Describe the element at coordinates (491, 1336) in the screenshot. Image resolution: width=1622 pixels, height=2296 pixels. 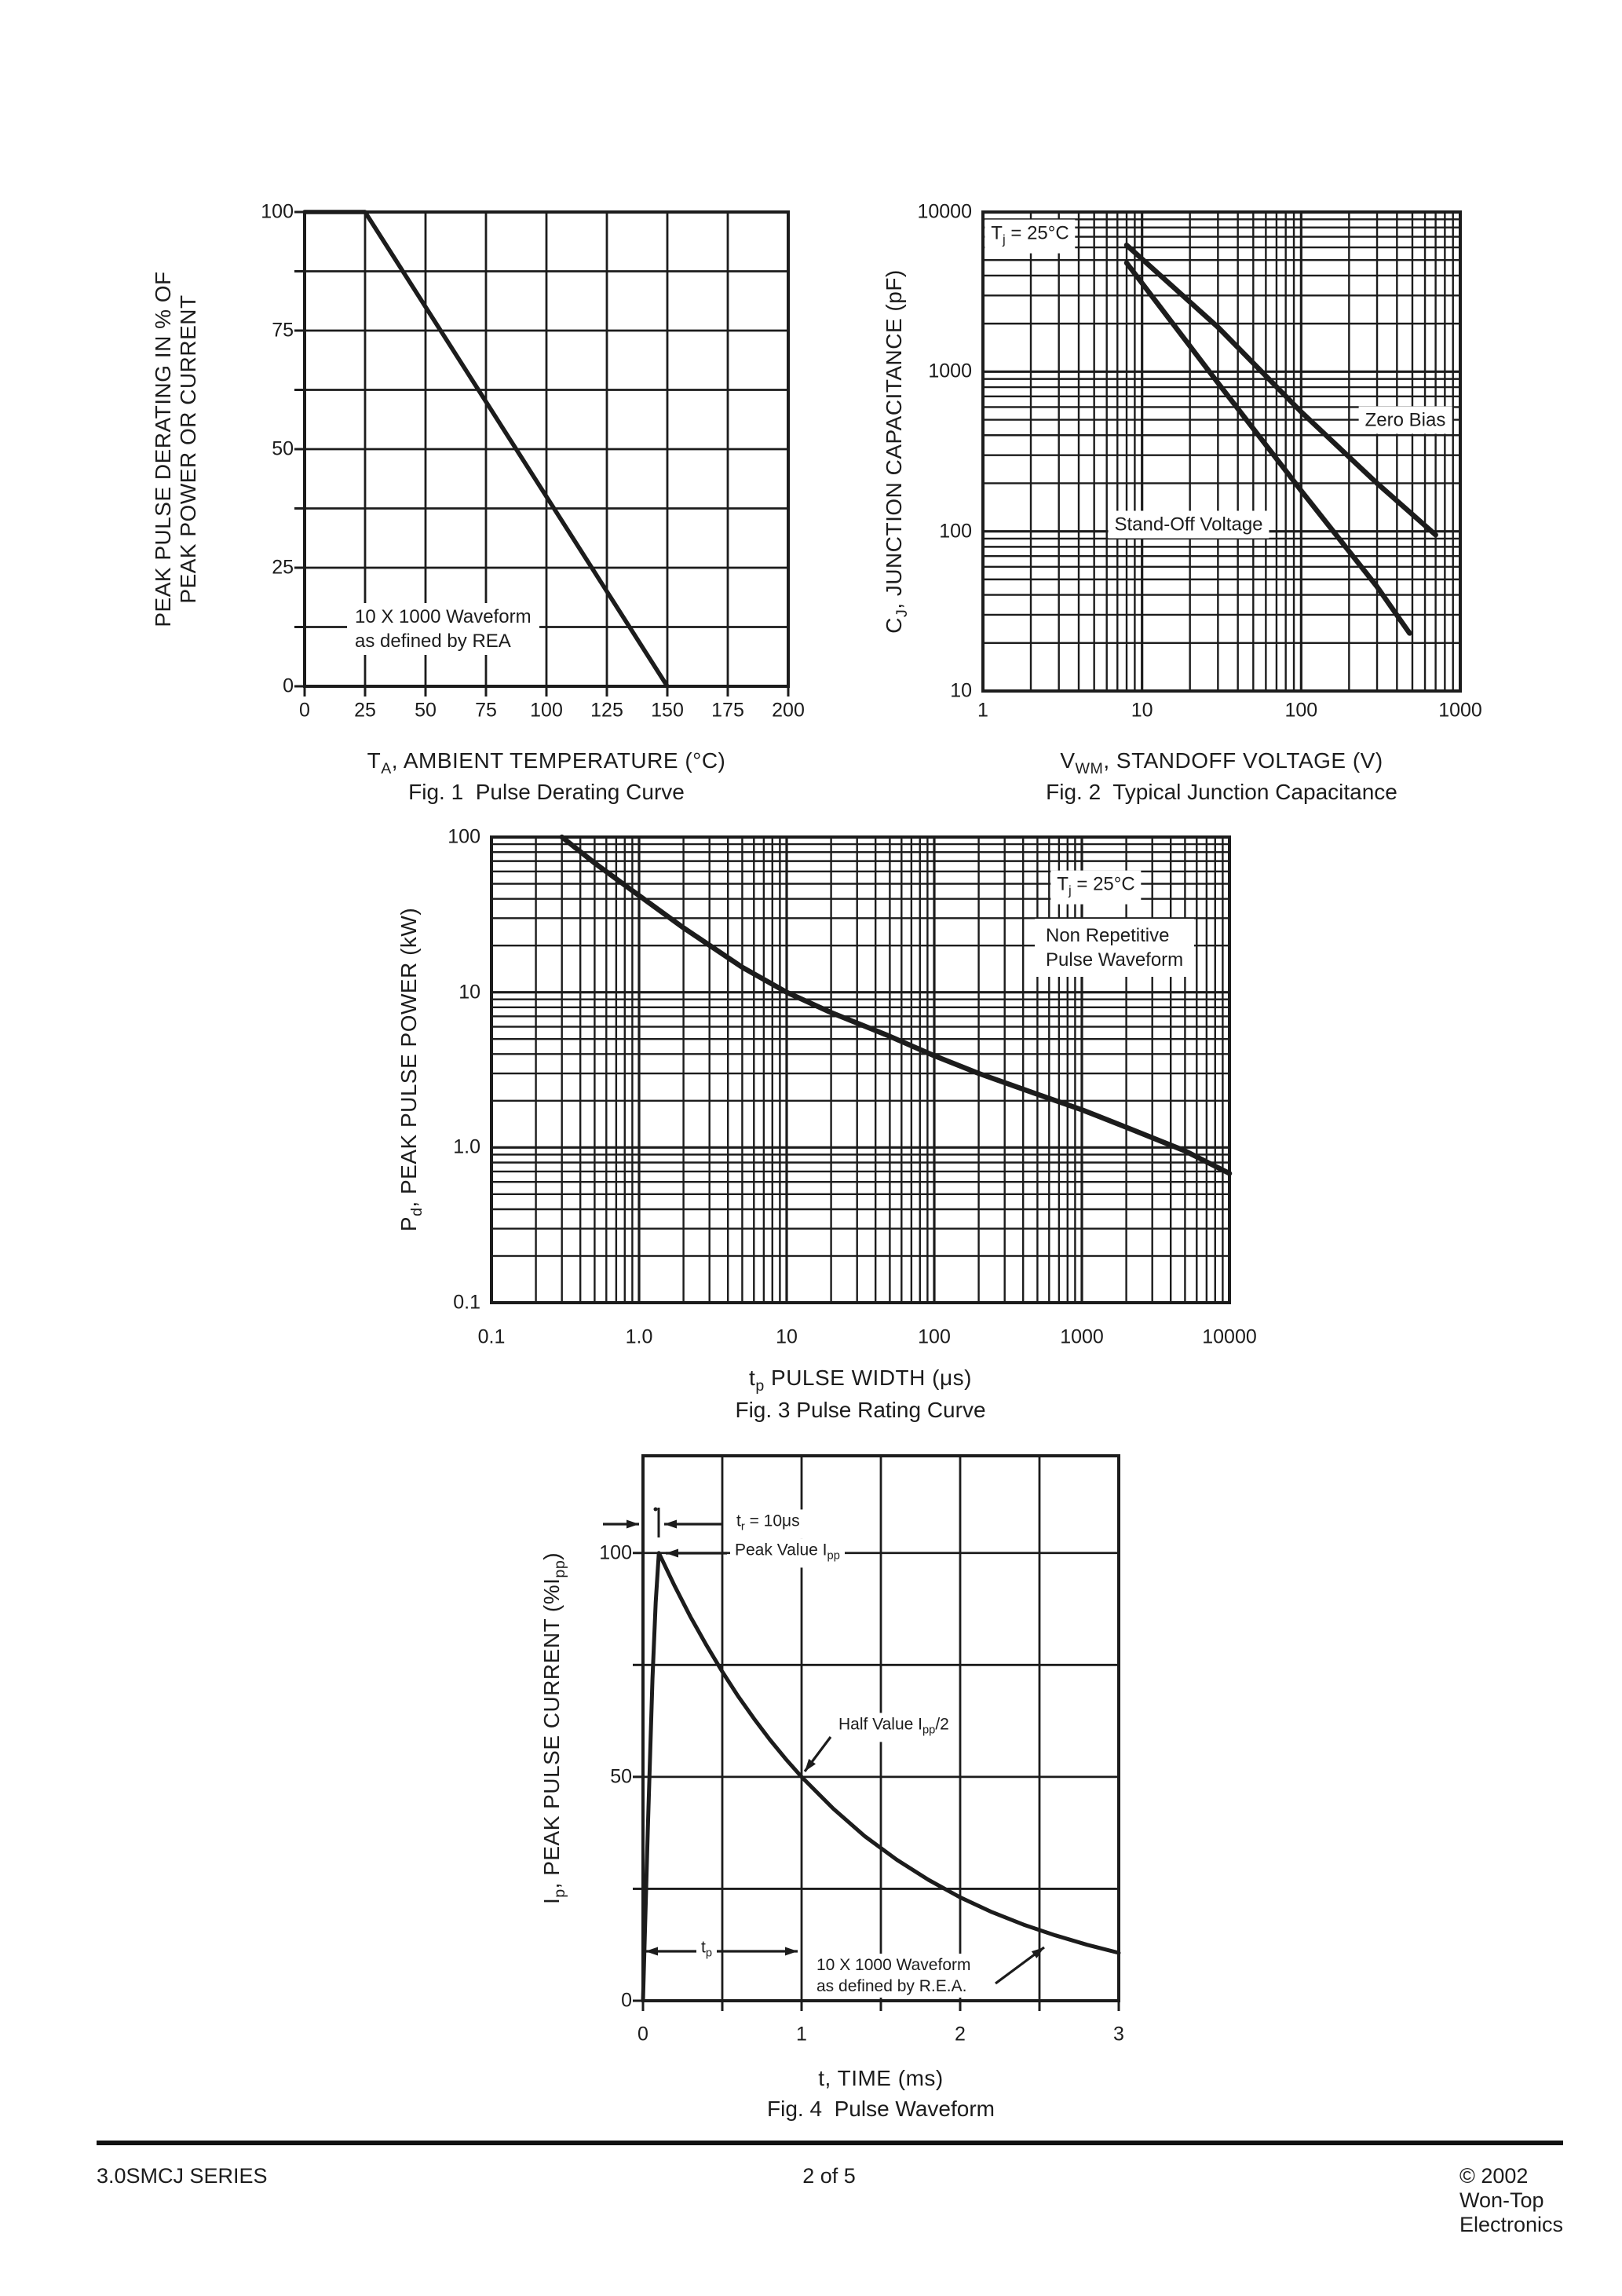
I see `fig3-x-tick-label: 0.1` at that location.